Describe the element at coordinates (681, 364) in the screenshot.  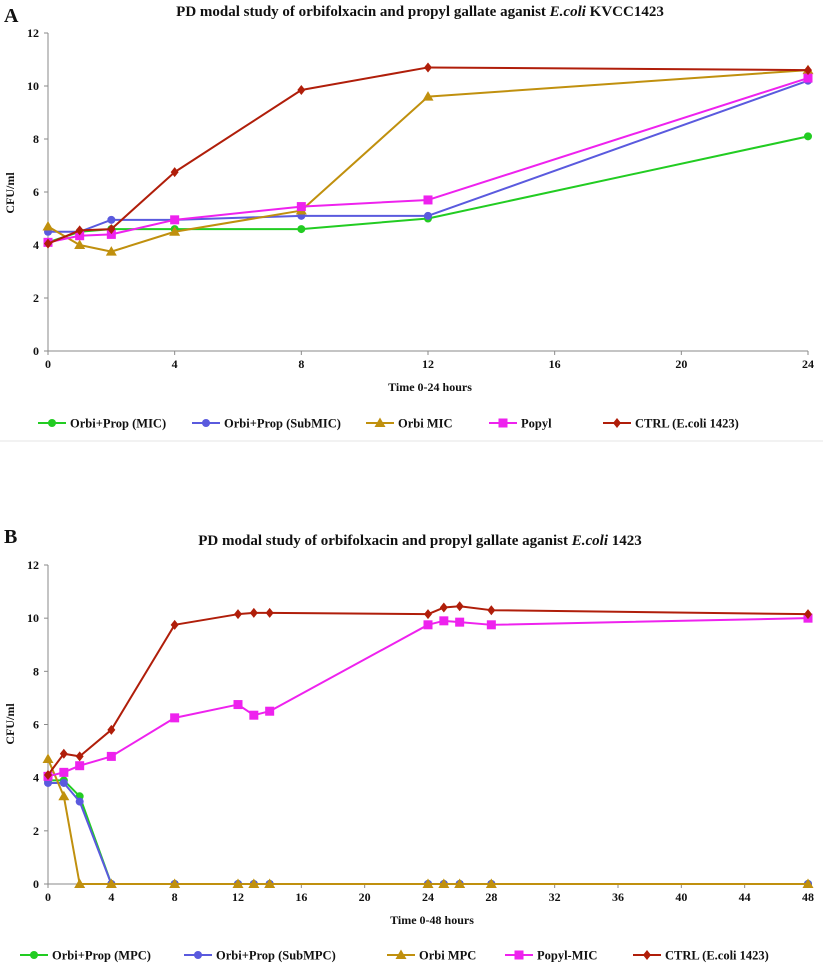
I see `panel-a-x-tick-label: 20` at that location.